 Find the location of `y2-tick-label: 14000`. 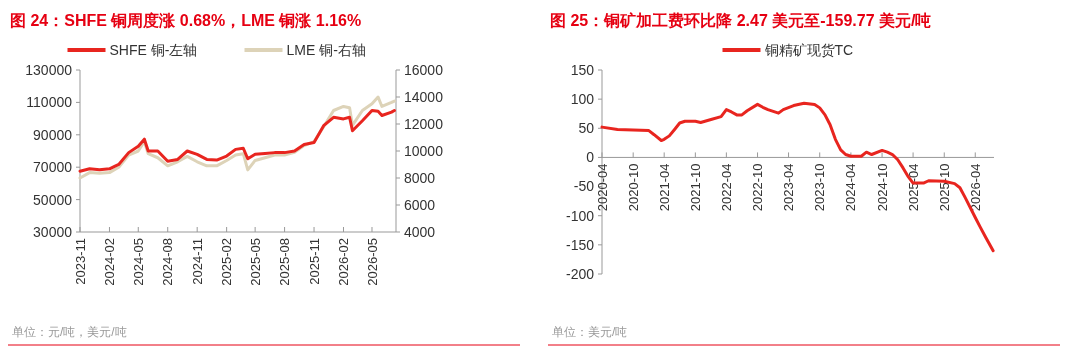

y2-tick-label: 14000 is located at coordinates (424, 96).